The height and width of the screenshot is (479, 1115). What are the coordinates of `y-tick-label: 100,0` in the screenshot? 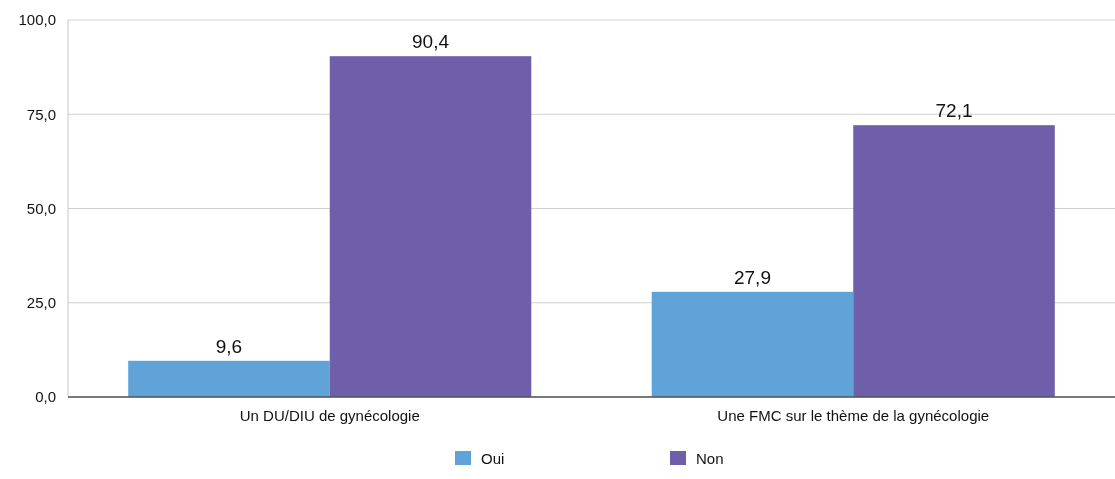 It's located at (37, 20).